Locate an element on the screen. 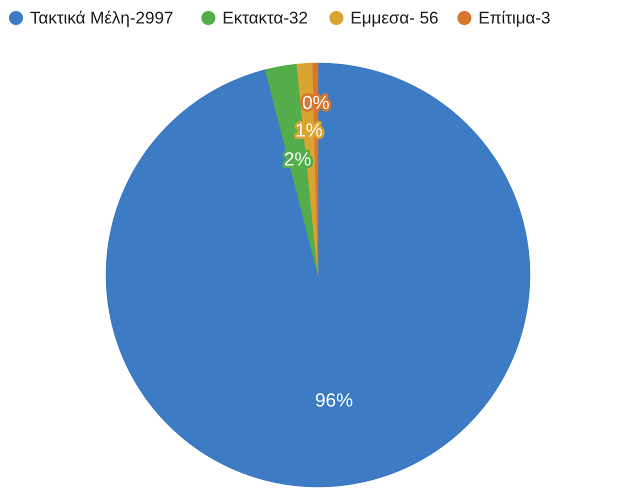 This screenshot has height=499, width=633. legend-label: Επίτιμα-3 is located at coordinates (514, 18).